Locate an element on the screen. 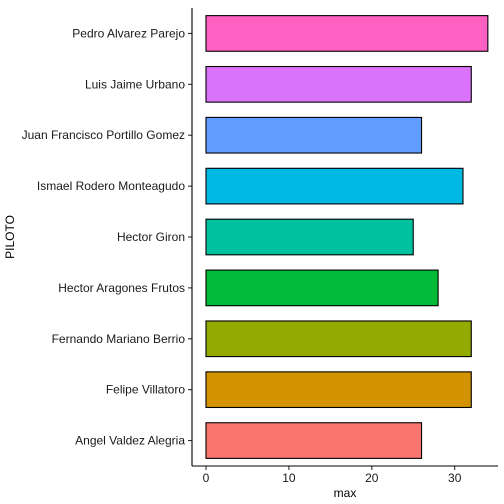  bar-felipe-villatoro is located at coordinates (338, 390).